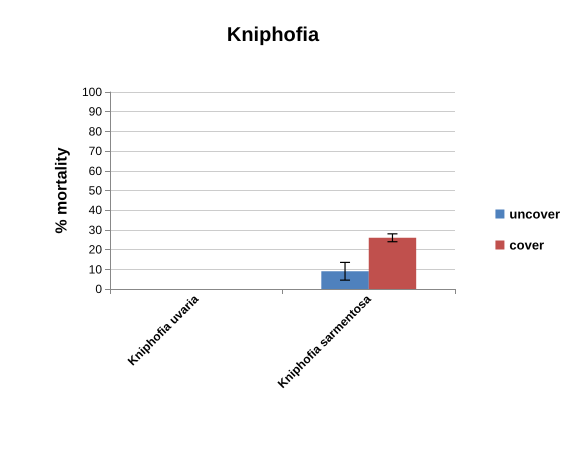 The height and width of the screenshot is (459, 583). Describe the element at coordinates (98, 289) in the screenshot. I see `y-tick-label: 0` at that location.